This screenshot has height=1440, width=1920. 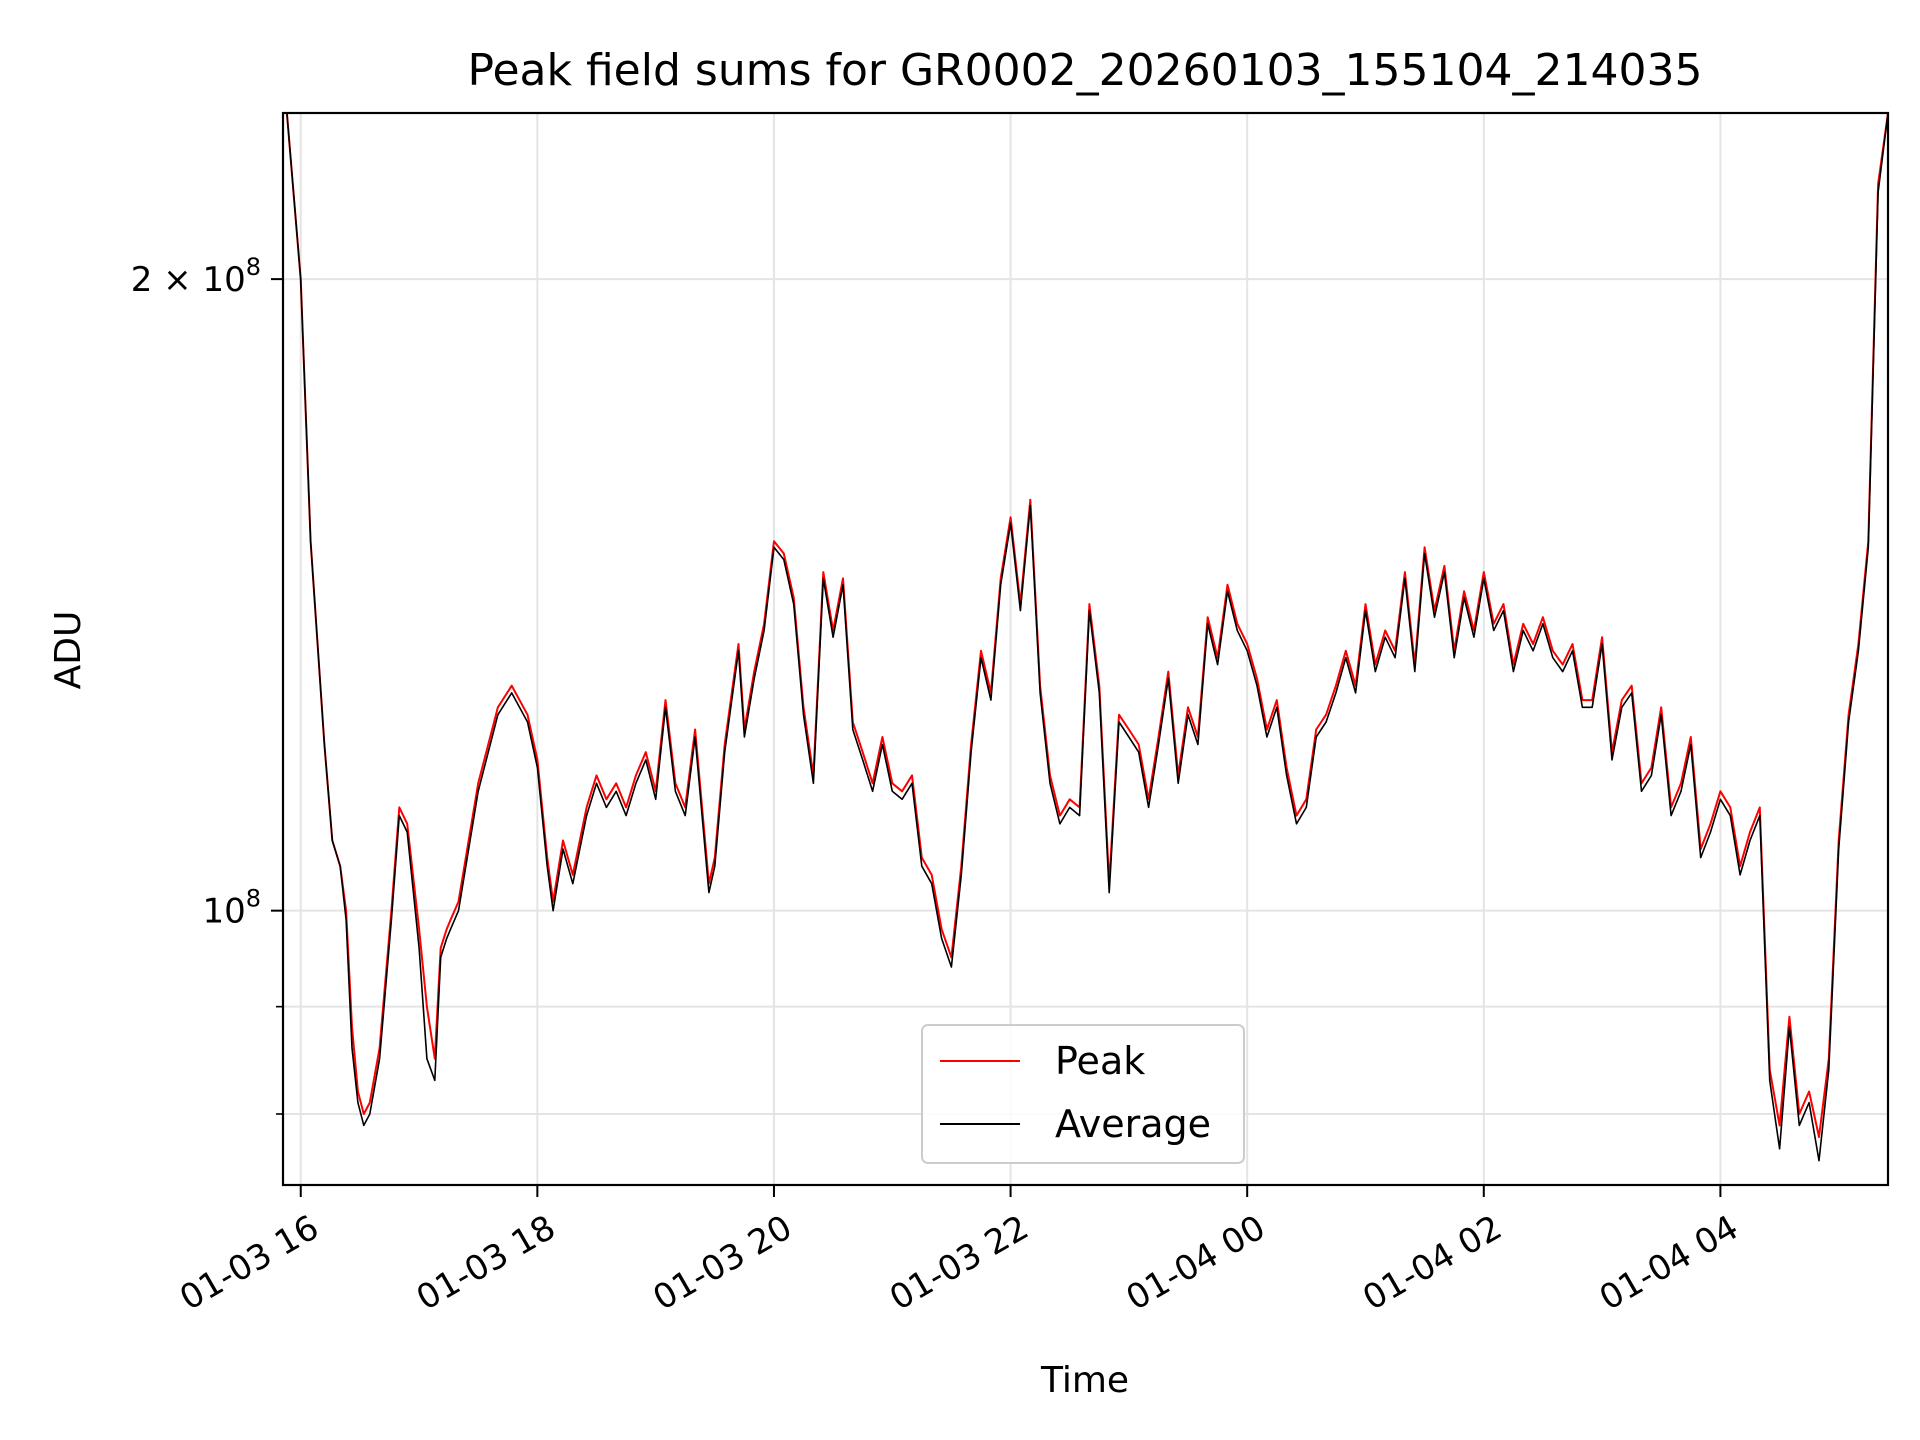 I want to click on x-axis-label: Time, so click(x=1084, y=1380).